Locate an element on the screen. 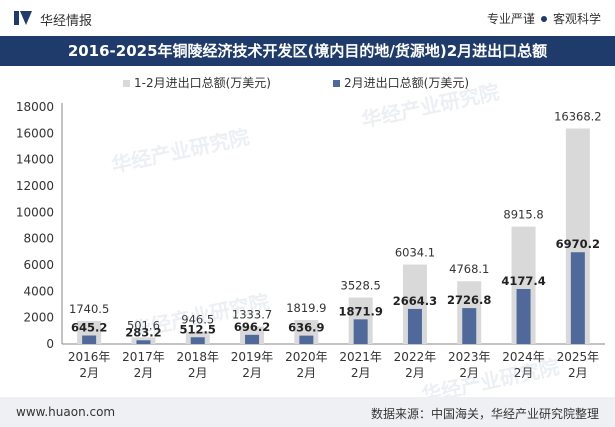 Image resolution: width=615 pixels, height=427 pixels. footer-bar: www.huaon.com 数据来源：中国海关，华经产业研究院整理 is located at coordinates (307, 412).